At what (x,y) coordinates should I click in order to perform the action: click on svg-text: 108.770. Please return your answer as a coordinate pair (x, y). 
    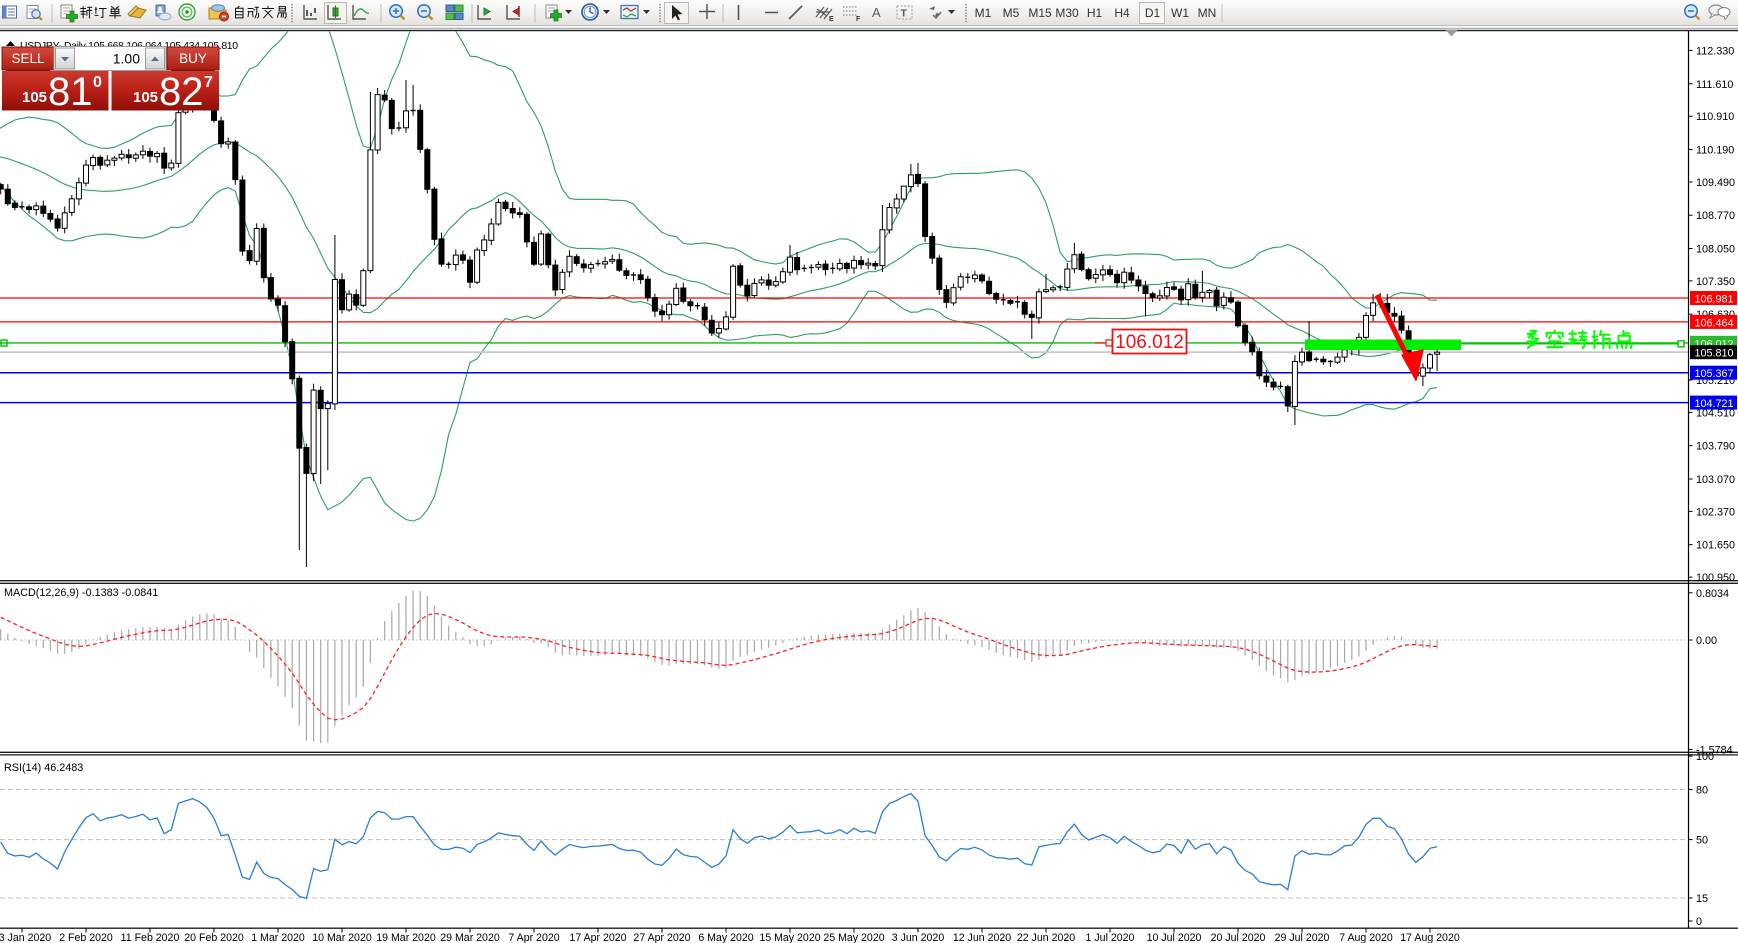
    Looking at the image, I should click on (1715, 216).